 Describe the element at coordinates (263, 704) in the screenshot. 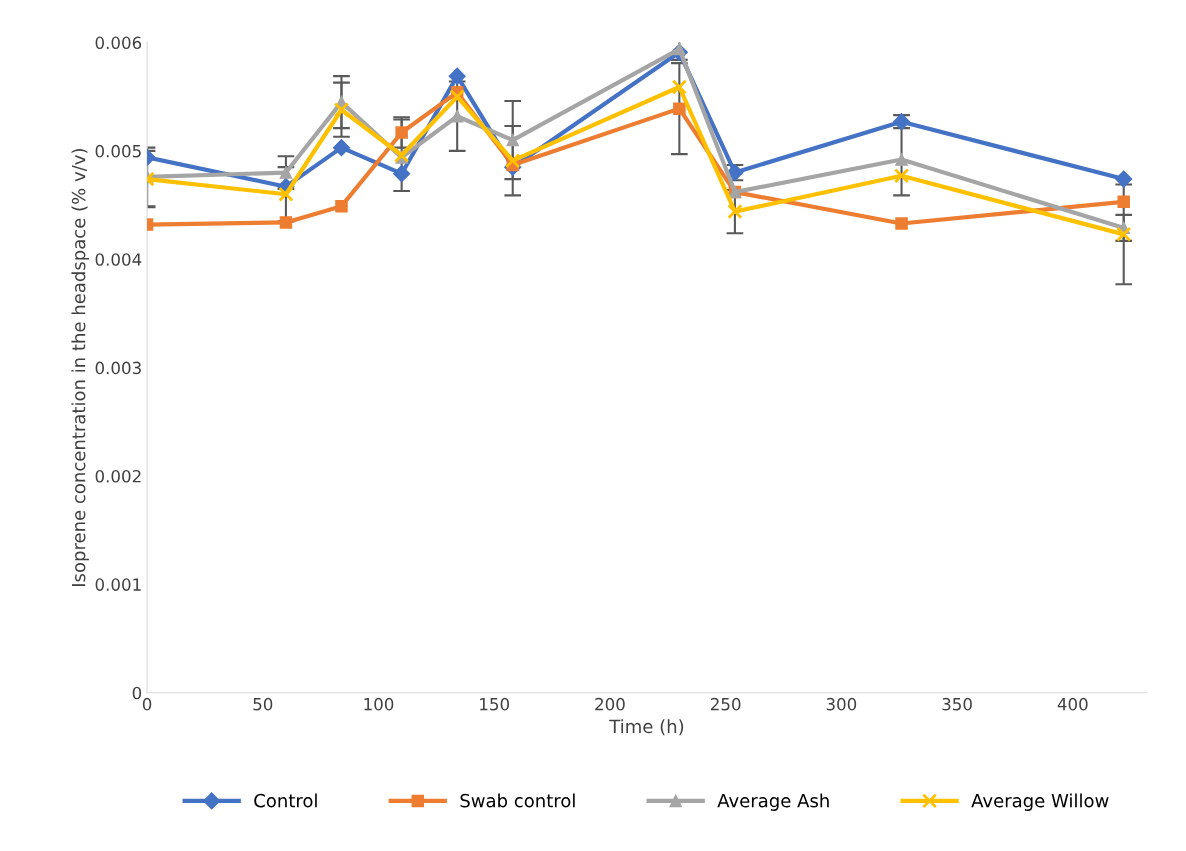

I see `x-tick-label: 50` at that location.